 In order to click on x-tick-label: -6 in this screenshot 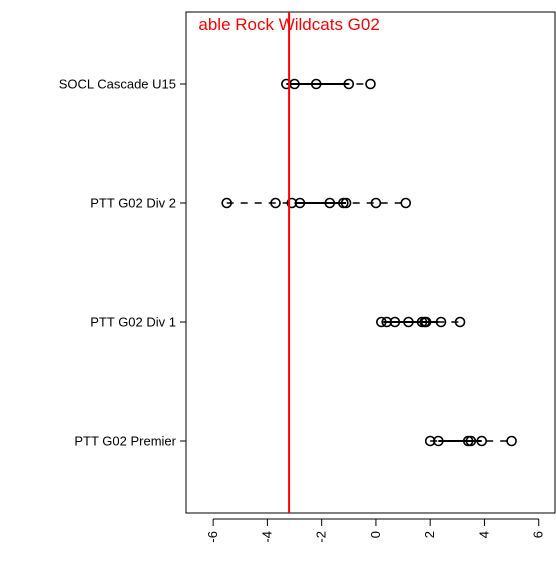, I will do `click(212, 537)`.